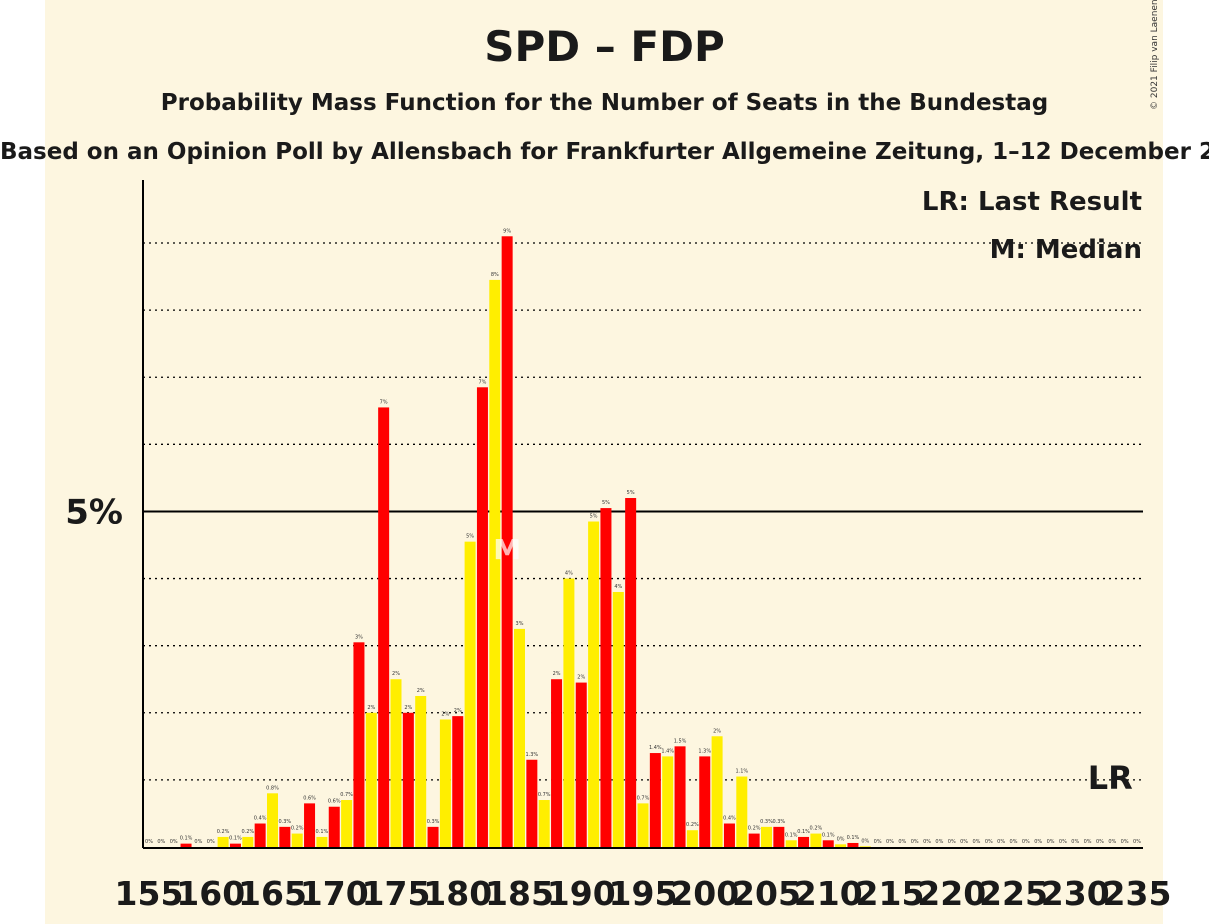 This screenshot has width=1209, height=924. Describe the element at coordinates (1032, 202) in the screenshot. I see `legend-last-result: LR: Last Result` at that location.